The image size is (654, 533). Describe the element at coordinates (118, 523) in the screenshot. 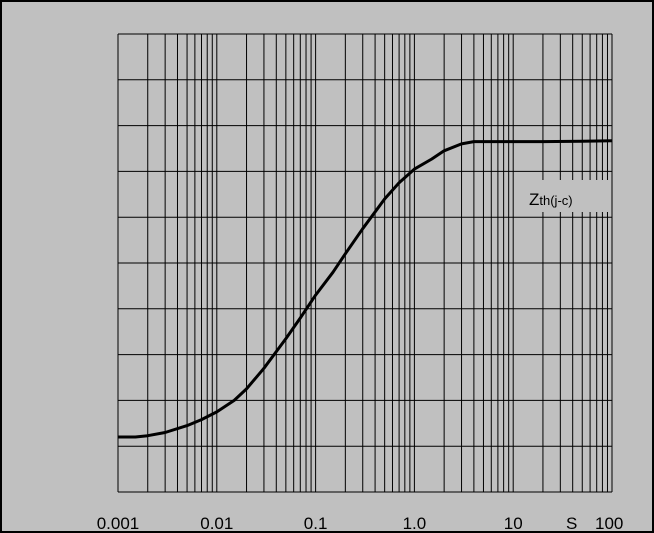

I see `x-tick-label: 0.001` at that location.